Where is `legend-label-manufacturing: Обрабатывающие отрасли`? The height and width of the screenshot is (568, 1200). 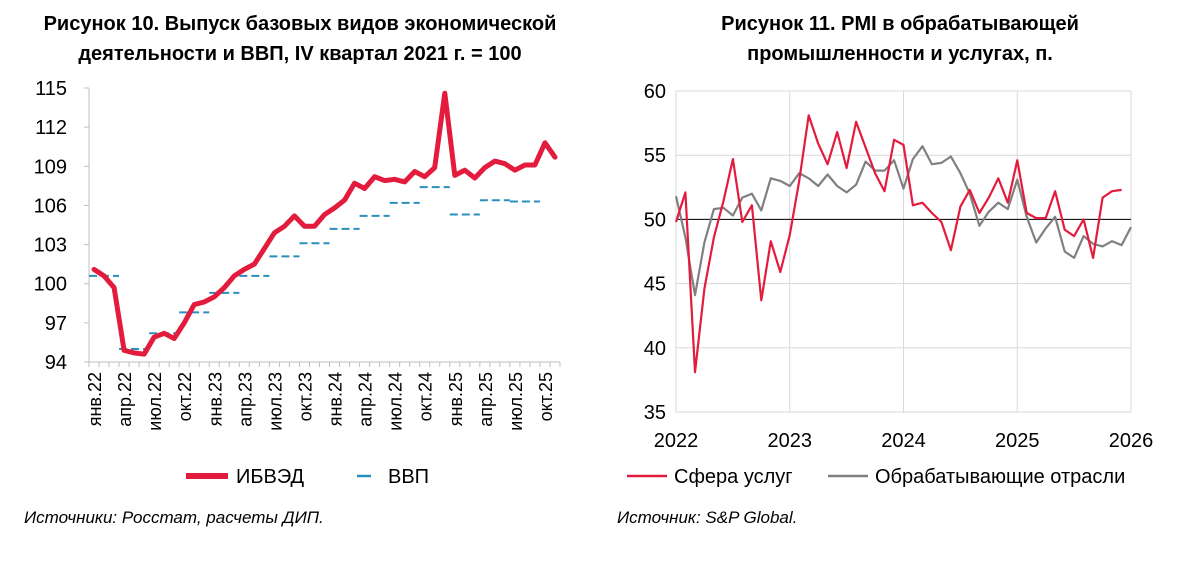 legend-label-manufacturing: Обрабатывающие отрасли is located at coordinates (1000, 477).